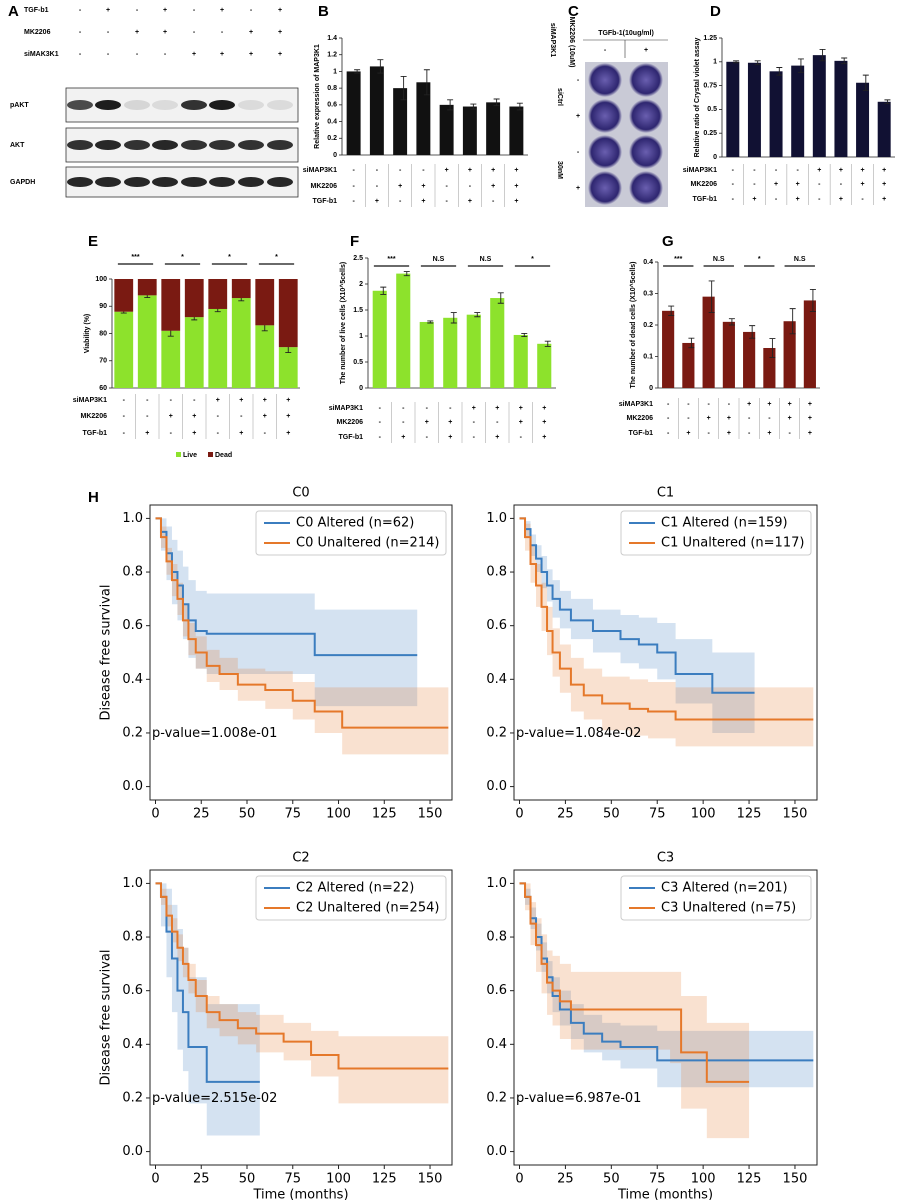 The image size is (900, 1200). Describe the element at coordinates (106, 1018) in the screenshot. I see `y-axis-label: Disease free survival` at that location.